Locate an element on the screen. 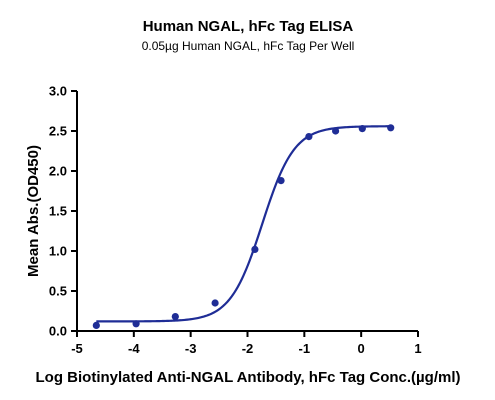  y-tick-label: 0.0 is located at coordinates (58, 331).